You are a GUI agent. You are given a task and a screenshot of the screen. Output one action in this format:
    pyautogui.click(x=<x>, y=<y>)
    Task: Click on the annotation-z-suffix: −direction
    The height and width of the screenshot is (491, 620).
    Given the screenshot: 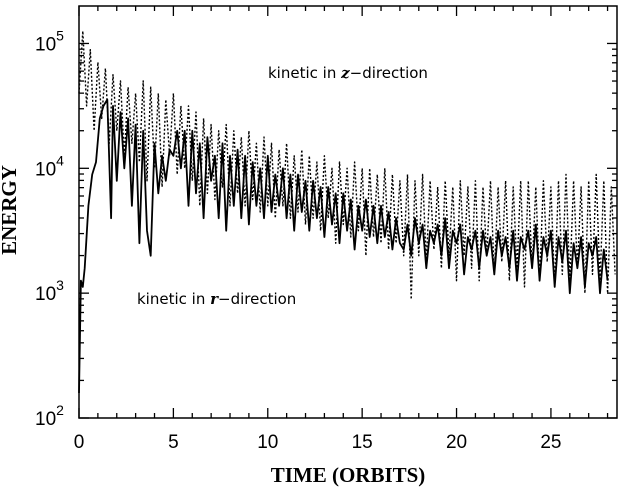 What is the action you would take?
    pyautogui.click(x=389, y=73)
    